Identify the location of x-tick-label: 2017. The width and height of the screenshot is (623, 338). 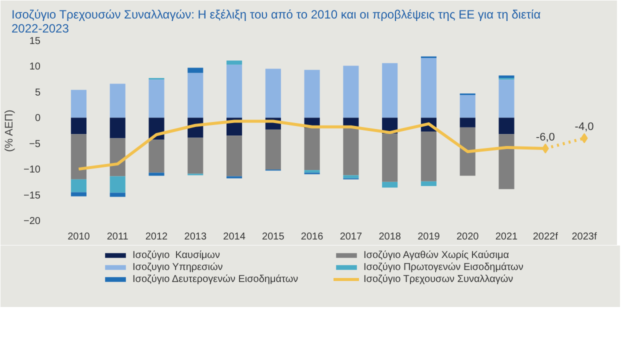
(351, 237).